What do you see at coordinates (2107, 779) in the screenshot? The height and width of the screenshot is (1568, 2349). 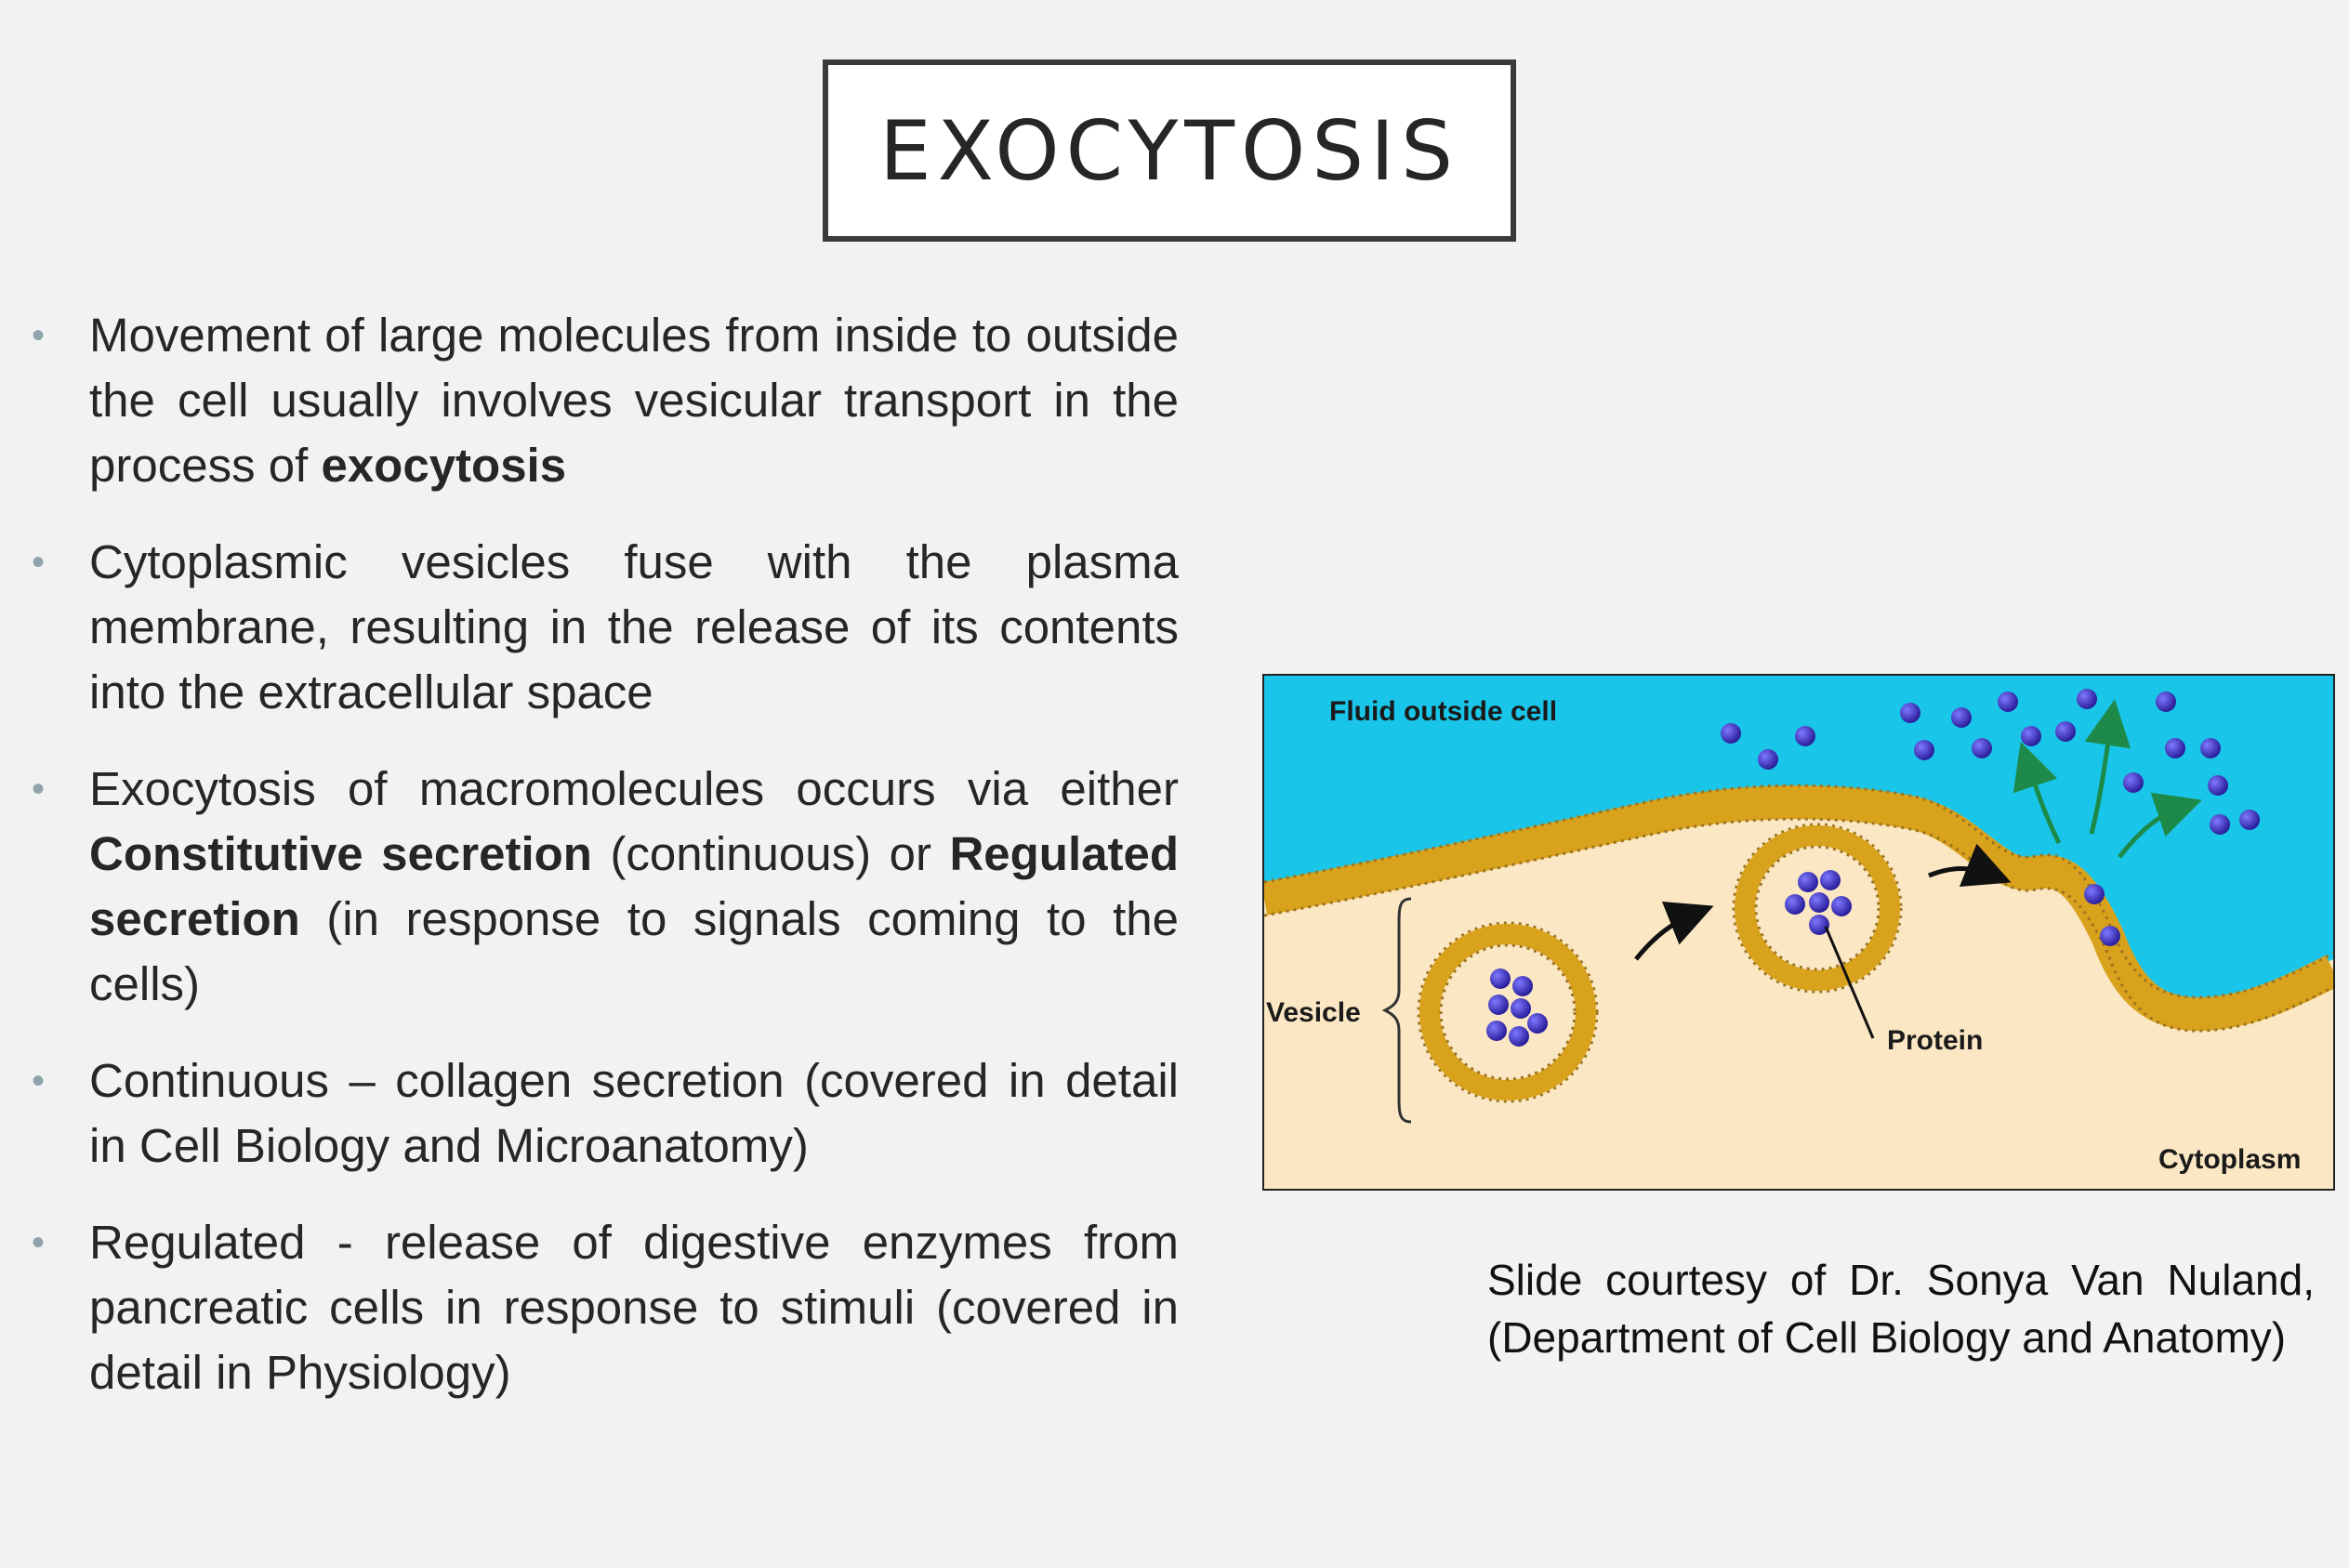 I see `release-arrows` at bounding box center [2107, 779].